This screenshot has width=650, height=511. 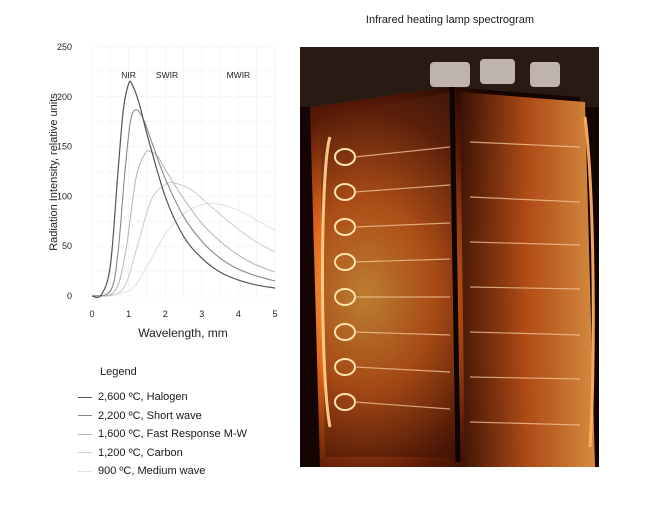 I want to click on legend-title: Legend, so click(x=118, y=372).